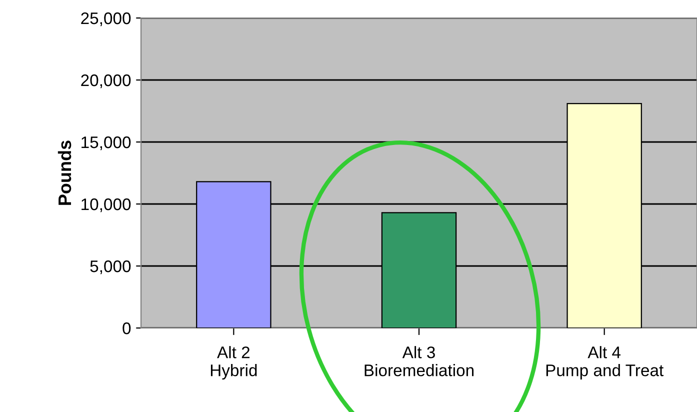 Image resolution: width=697 pixels, height=412 pixels. I want to click on y-tick-label: 20,000, so click(106, 81).